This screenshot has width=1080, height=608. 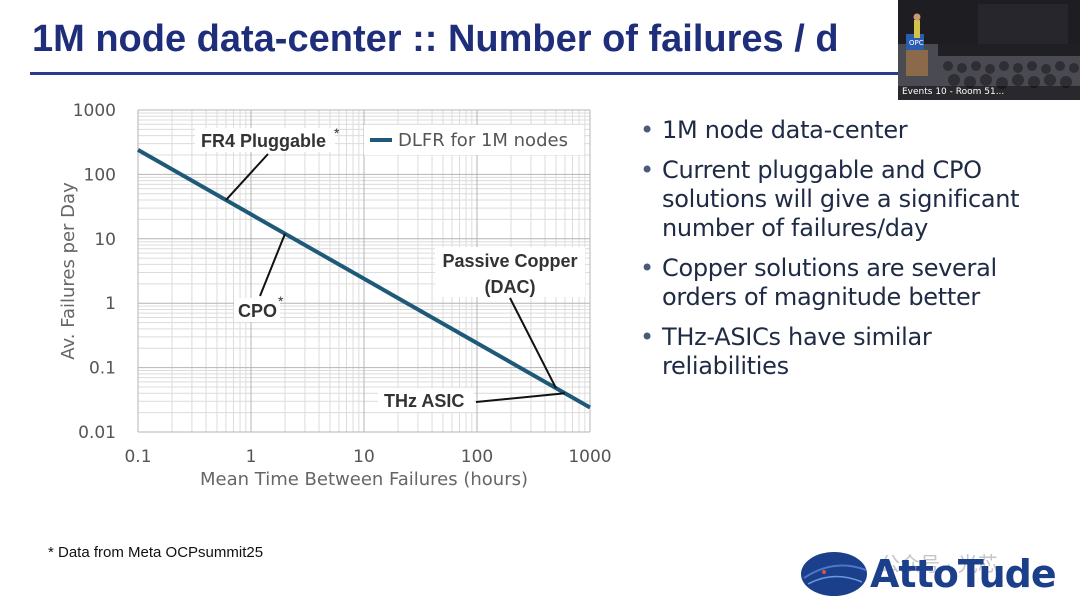 I want to click on legend-label: DLFR for 1M nodes, so click(x=483, y=140).